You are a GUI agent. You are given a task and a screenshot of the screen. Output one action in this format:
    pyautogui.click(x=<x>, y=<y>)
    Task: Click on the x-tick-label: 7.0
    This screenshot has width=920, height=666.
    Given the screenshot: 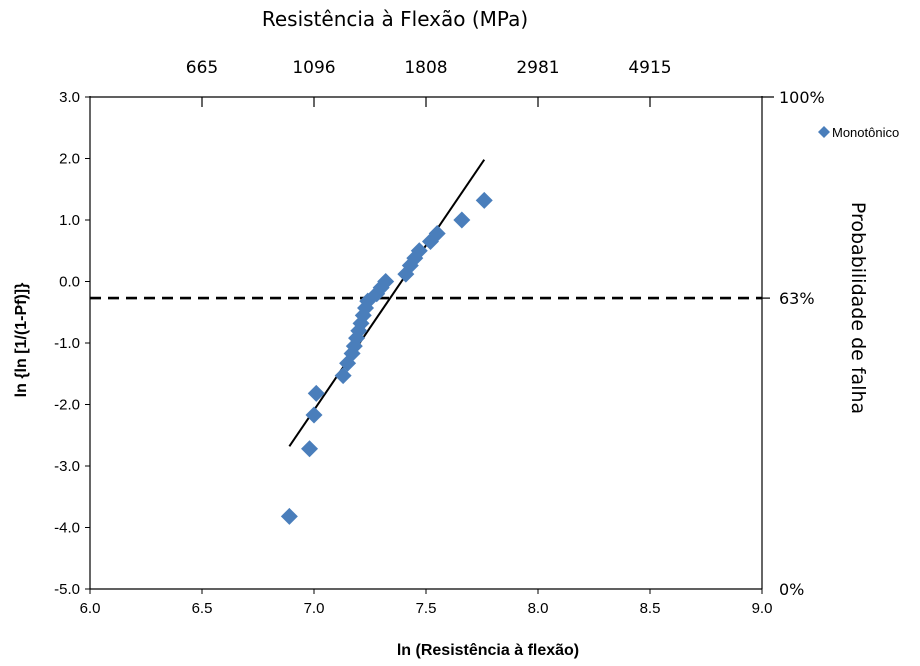 What is the action you would take?
    pyautogui.click(x=314, y=608)
    